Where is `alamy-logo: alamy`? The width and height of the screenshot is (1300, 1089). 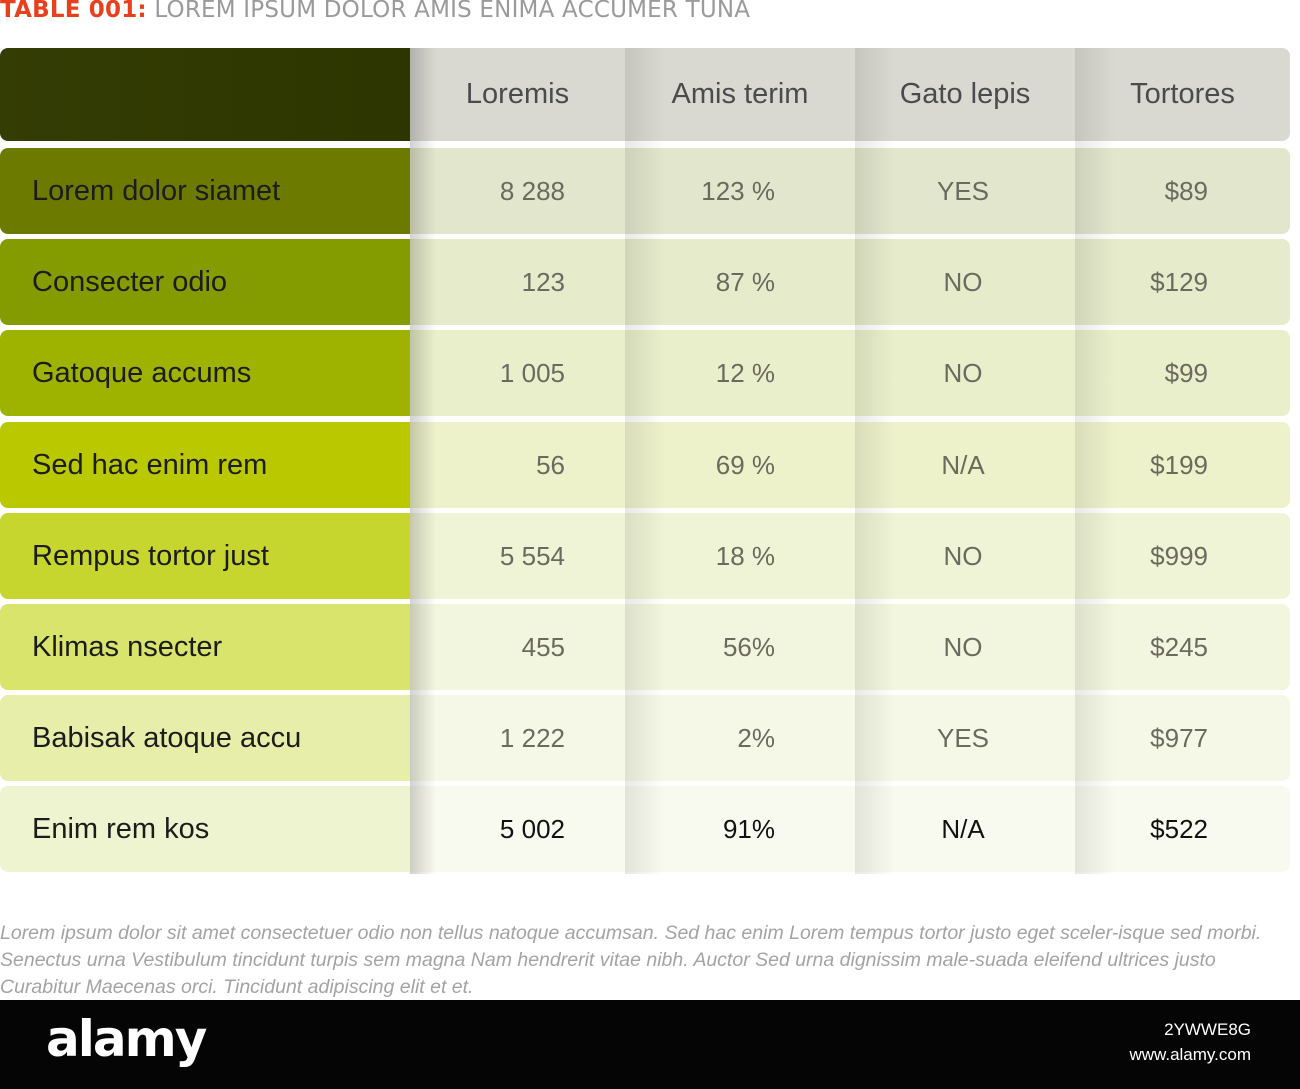 alamy-logo: alamy is located at coordinates (126, 1039).